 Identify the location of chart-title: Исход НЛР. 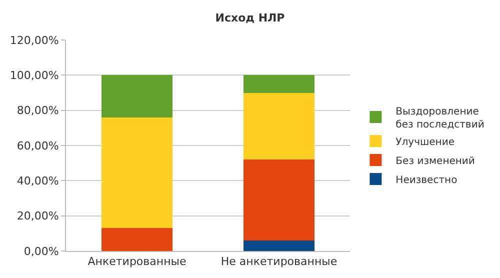
(250, 18).